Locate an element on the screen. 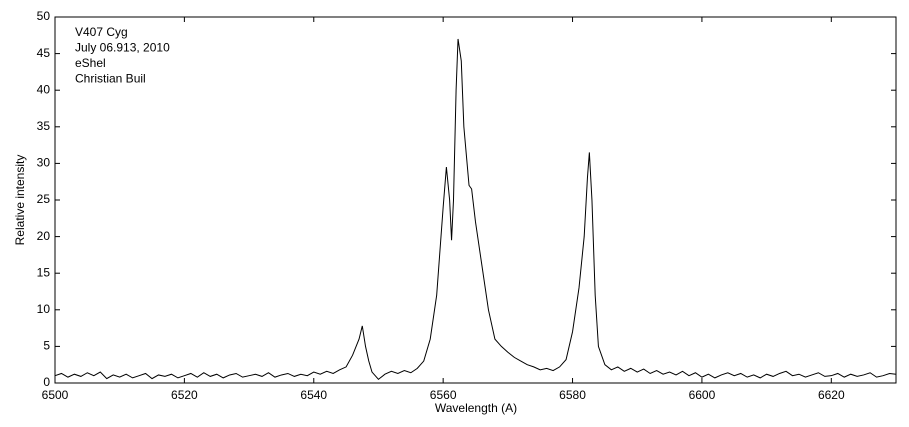 Image resolution: width=909 pixels, height=427 pixels. annotation: Christian Buil is located at coordinates (110, 79).